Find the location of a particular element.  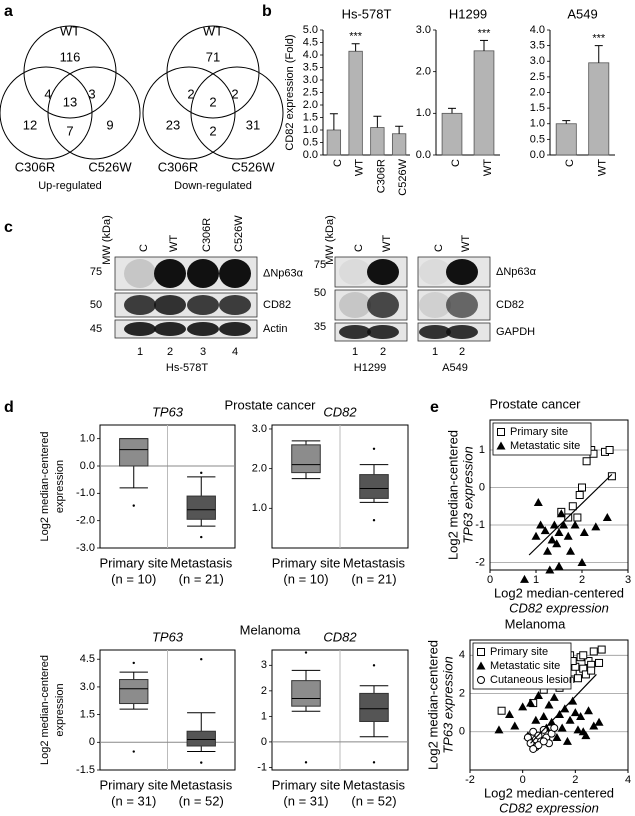

legend-marker is located at coordinates (481, 665).